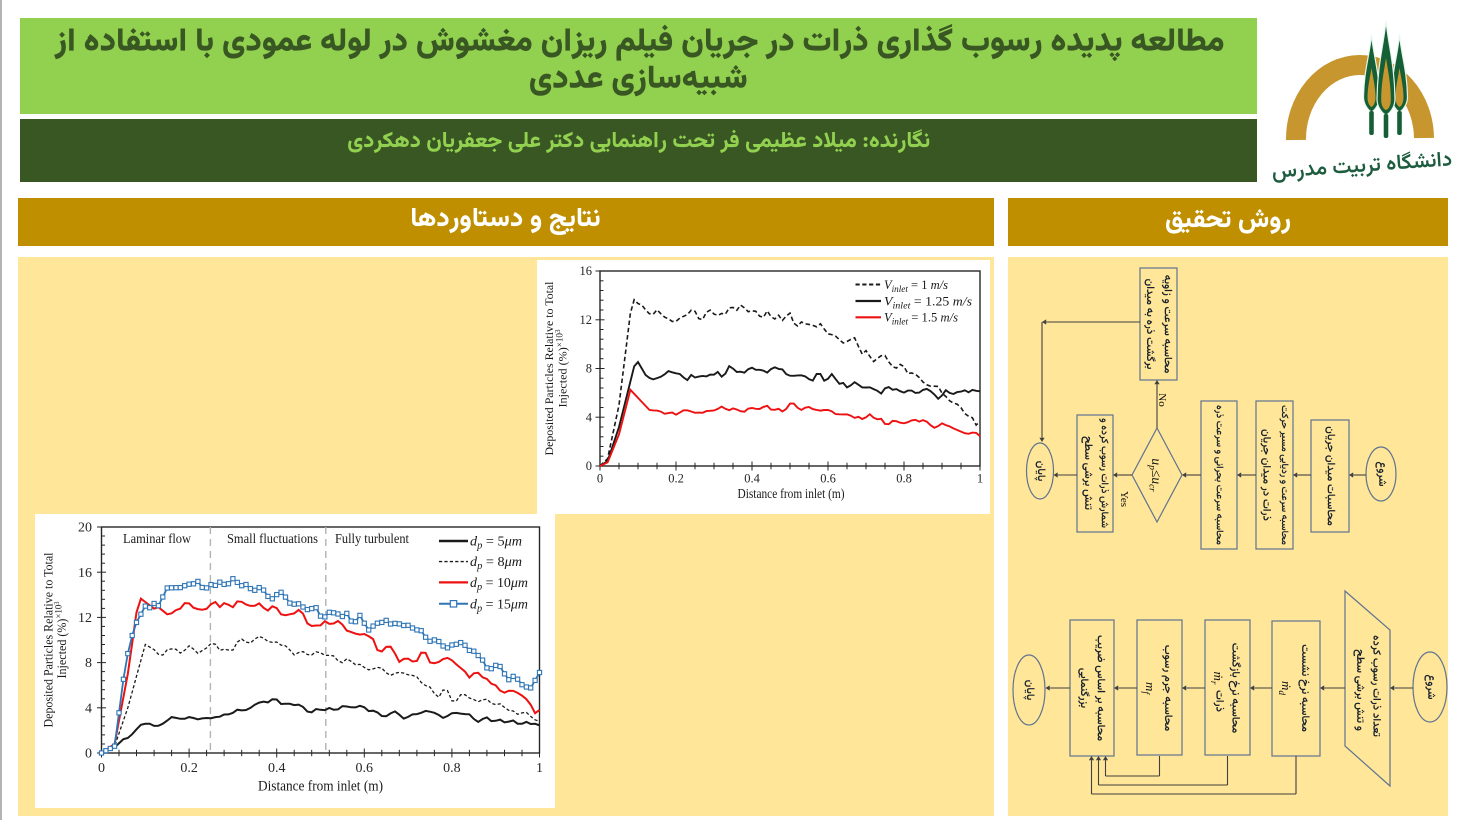 The width and height of the screenshot is (1458, 820). I want to click on svg-text: Fully turbulent, so click(372, 539).